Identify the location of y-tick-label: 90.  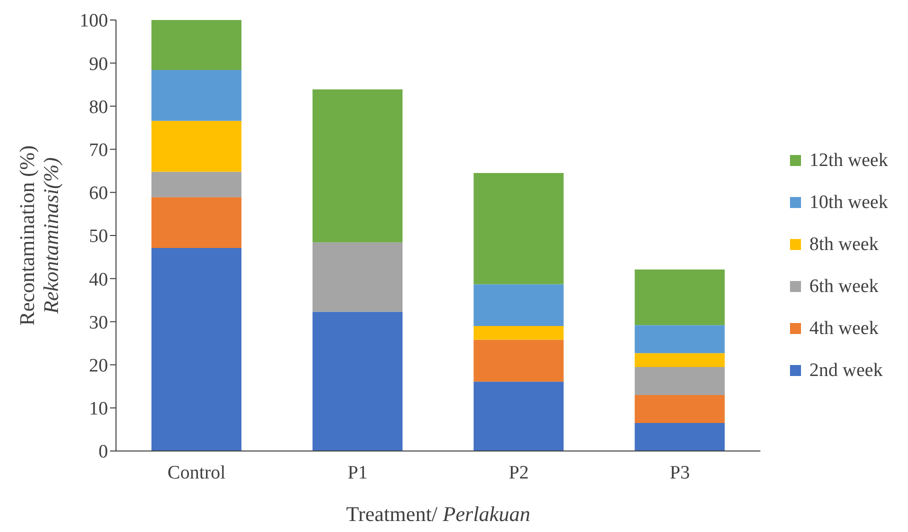
(98, 64).